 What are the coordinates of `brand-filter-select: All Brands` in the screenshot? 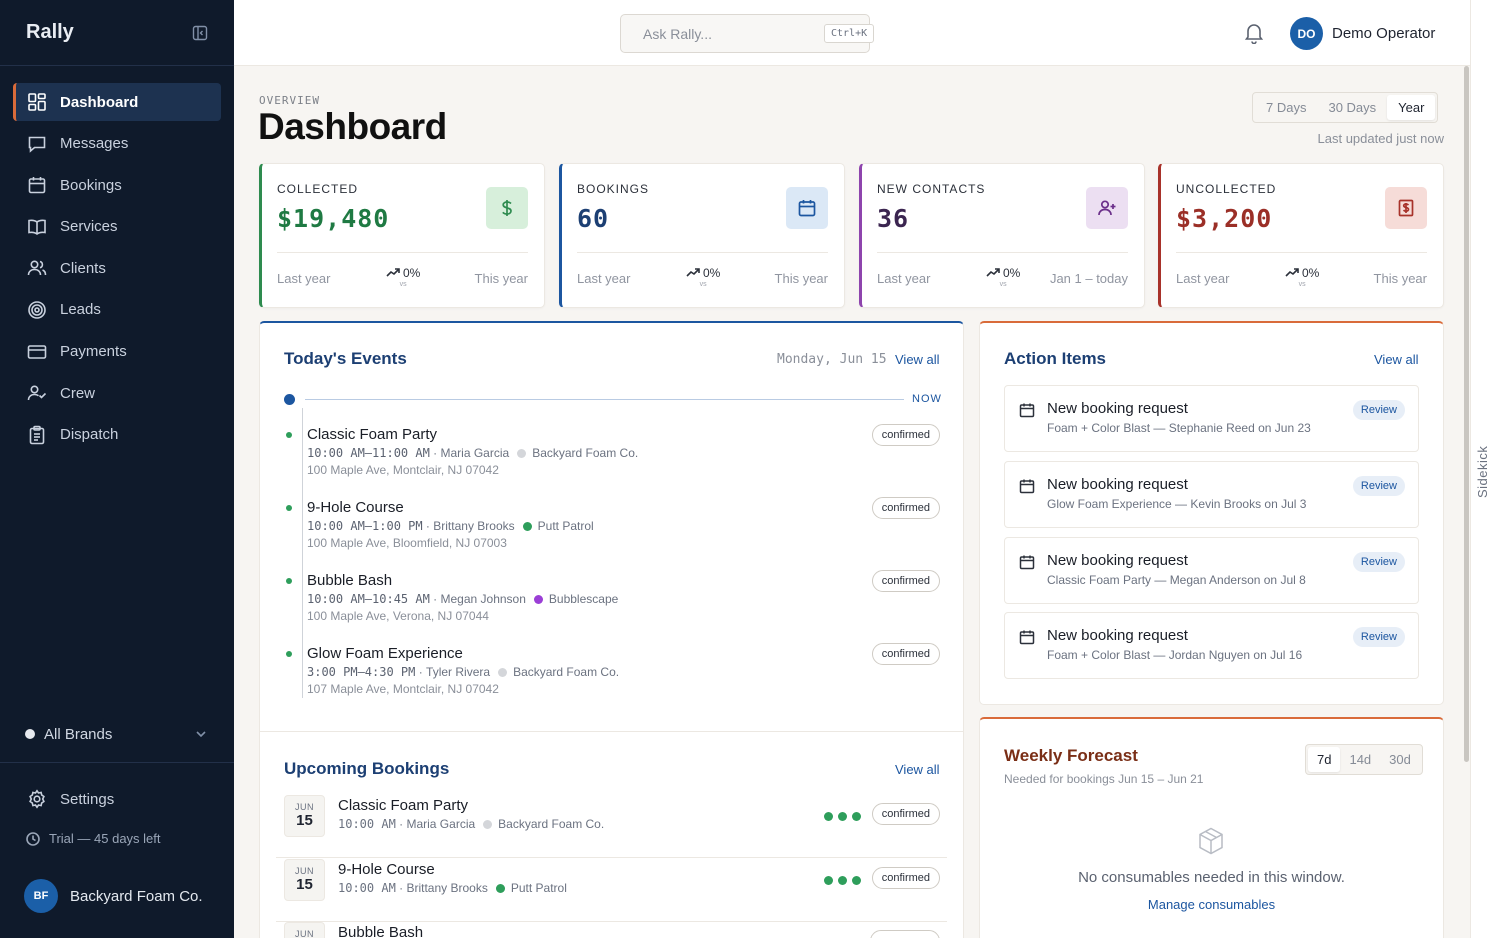 It's located at (117, 734).